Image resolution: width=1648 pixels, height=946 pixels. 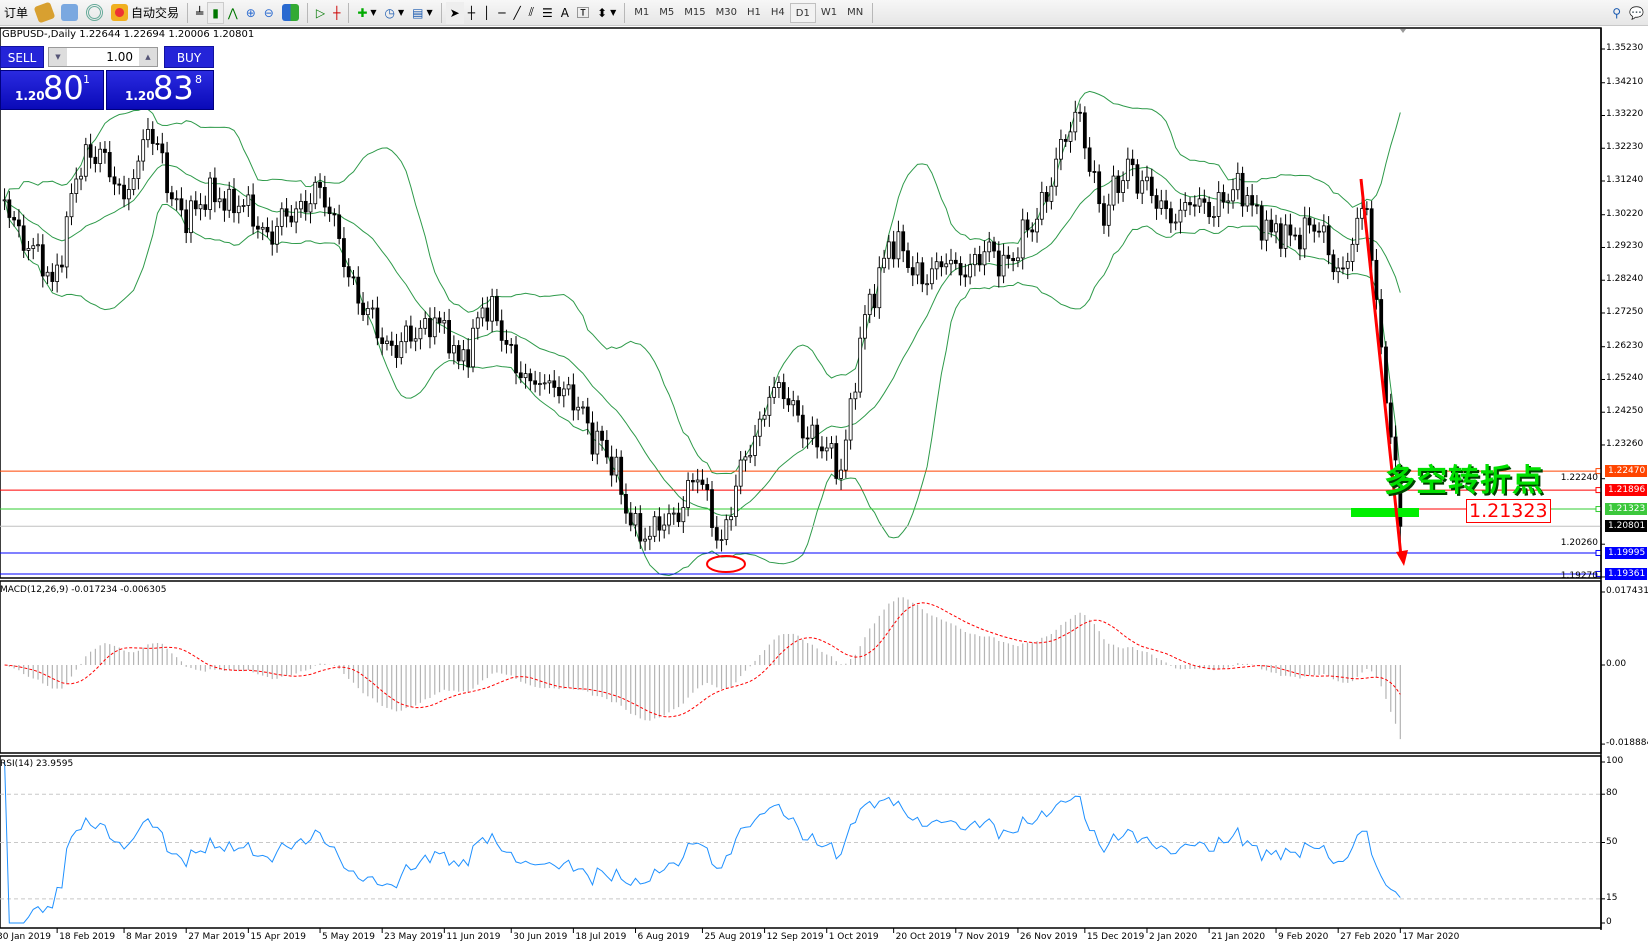 What do you see at coordinates (547, 13) in the screenshot?
I see `fibonacci-button: ☰` at bounding box center [547, 13].